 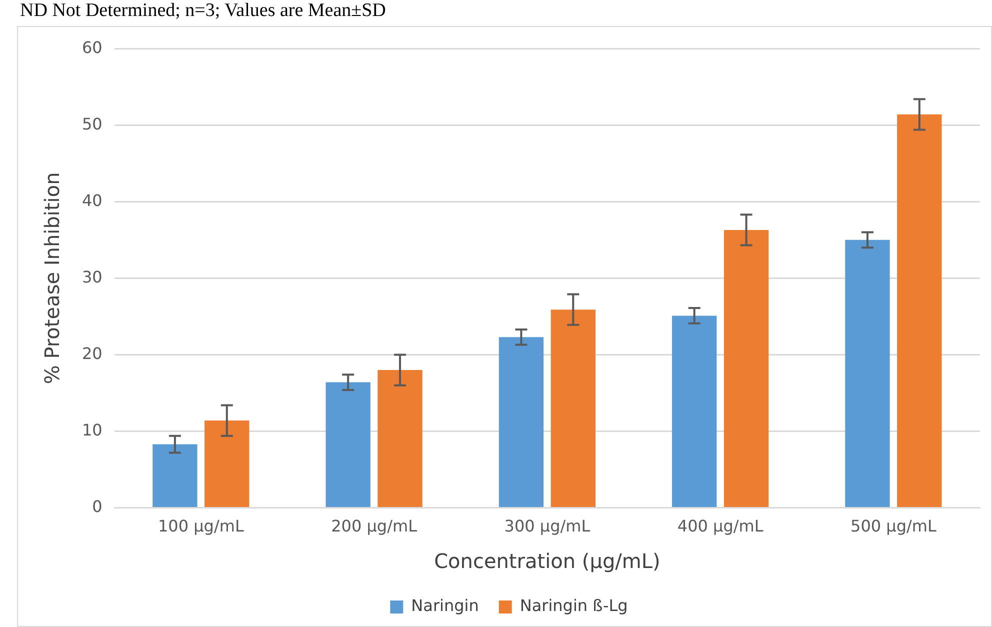 I want to click on y-tick-label: 40, so click(x=92, y=200).